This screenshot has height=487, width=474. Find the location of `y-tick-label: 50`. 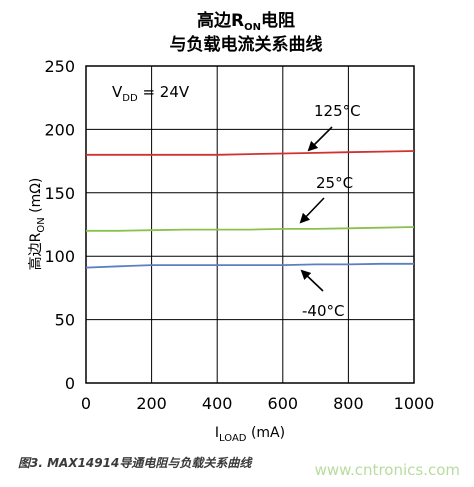

y-tick-label: 50 is located at coordinates (65, 320).